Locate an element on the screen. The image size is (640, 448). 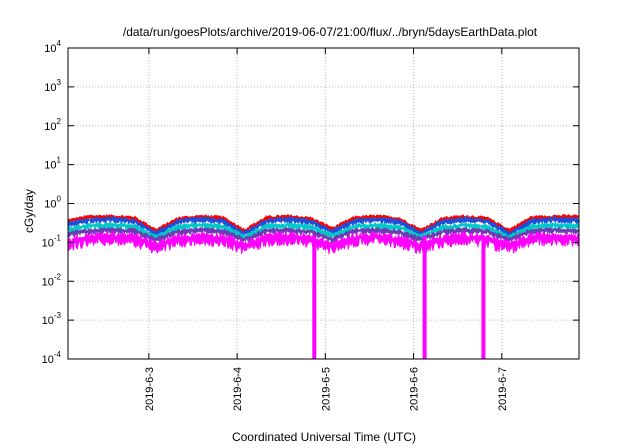
y-tick-label: 10⁻³ is located at coordinates (52, 319).